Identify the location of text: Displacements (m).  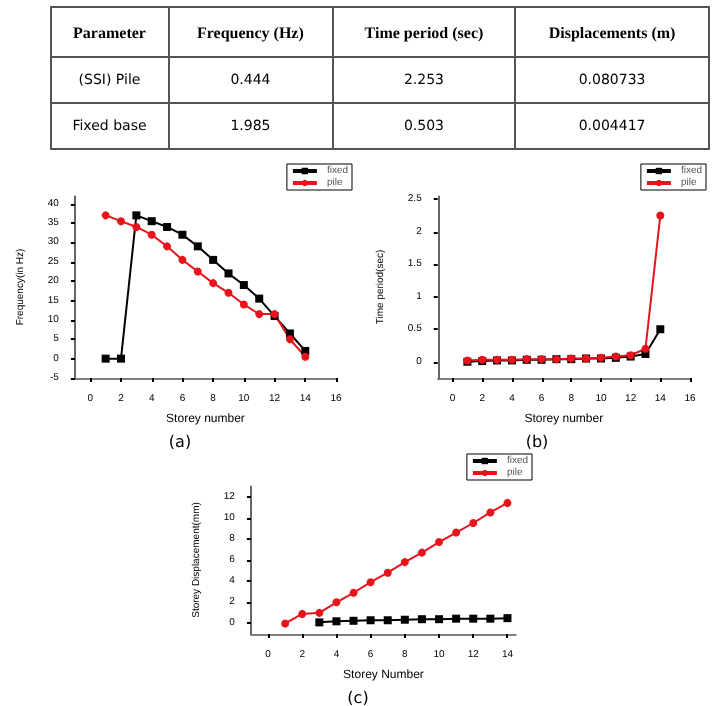
(612, 32).